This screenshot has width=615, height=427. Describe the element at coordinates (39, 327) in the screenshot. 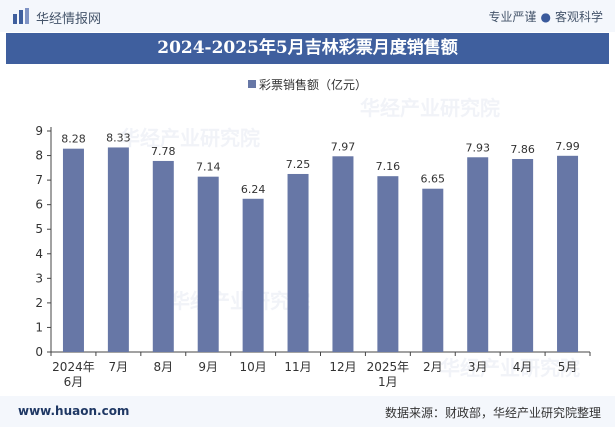

I see `y-tick-label: 1` at that location.